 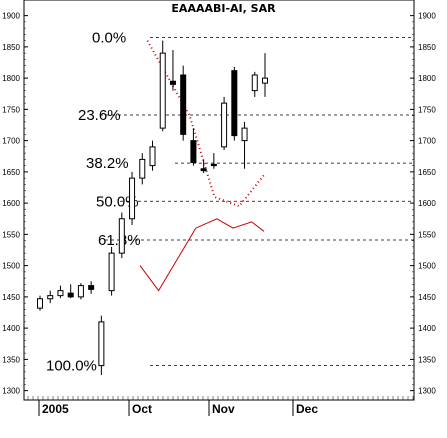 What do you see at coordinates (223, 409) in the screenshot?
I see `x-date-label: Nov` at bounding box center [223, 409].